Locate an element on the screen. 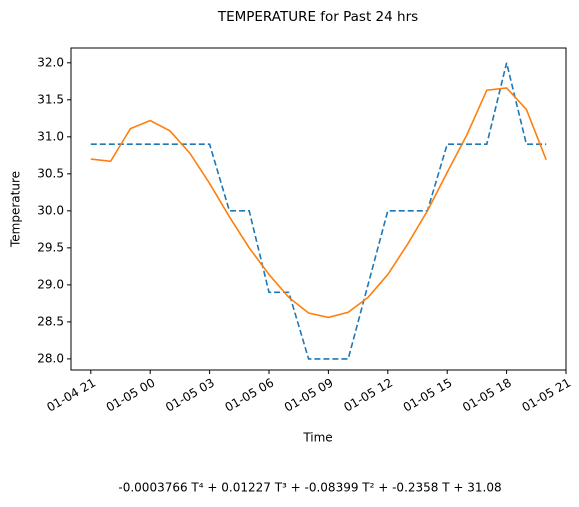 This screenshot has height=507, width=579. y-tick-label: 28.5 is located at coordinates (50, 321).